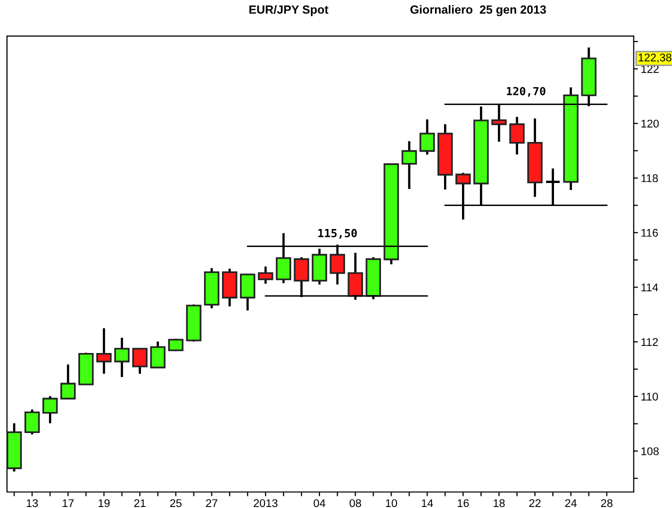 This screenshot has height=508, width=672. Describe the element at coordinates (535, 503) in the screenshot. I see `x-tick-label: 22` at that location.